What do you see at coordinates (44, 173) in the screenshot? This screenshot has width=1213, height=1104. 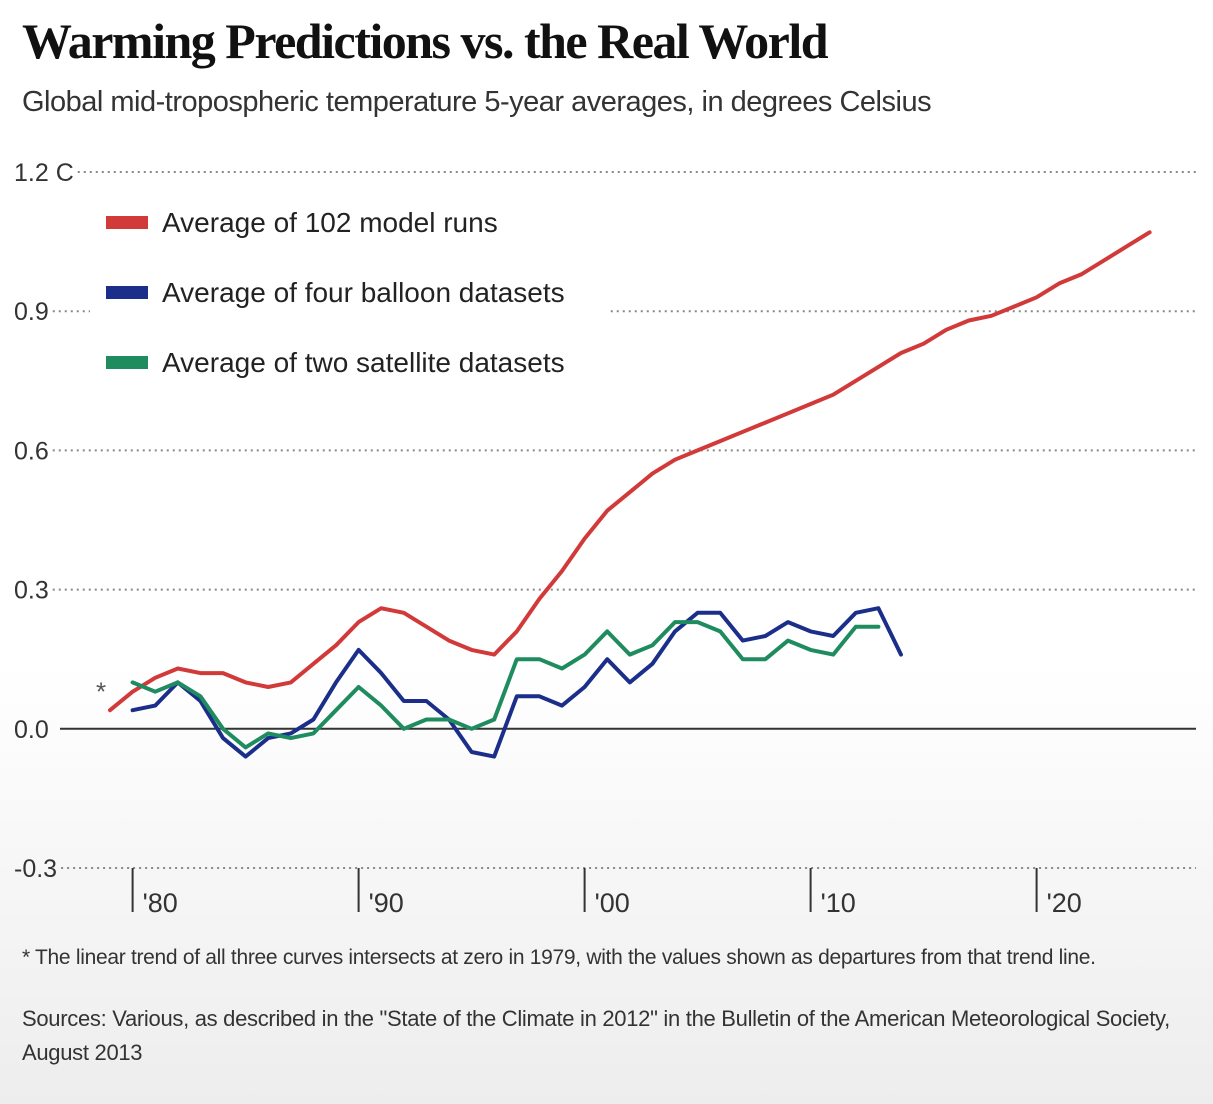 I see `y-tick-label: 1.2 C` at bounding box center [44, 173].